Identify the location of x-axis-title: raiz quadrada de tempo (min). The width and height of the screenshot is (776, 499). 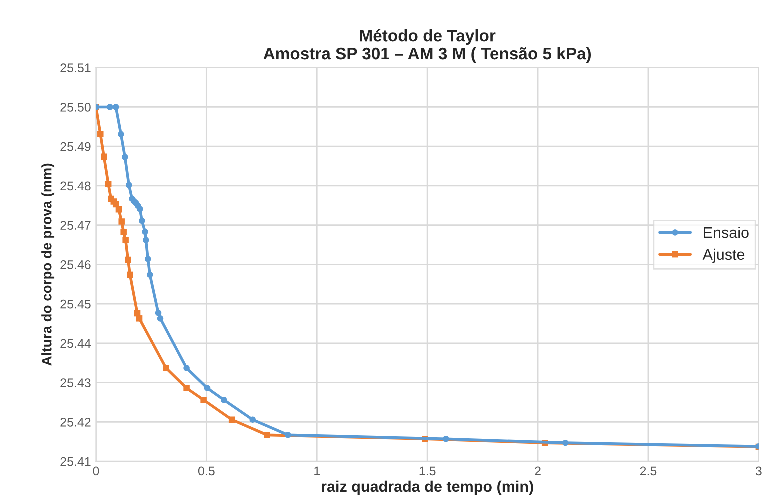
(428, 488).